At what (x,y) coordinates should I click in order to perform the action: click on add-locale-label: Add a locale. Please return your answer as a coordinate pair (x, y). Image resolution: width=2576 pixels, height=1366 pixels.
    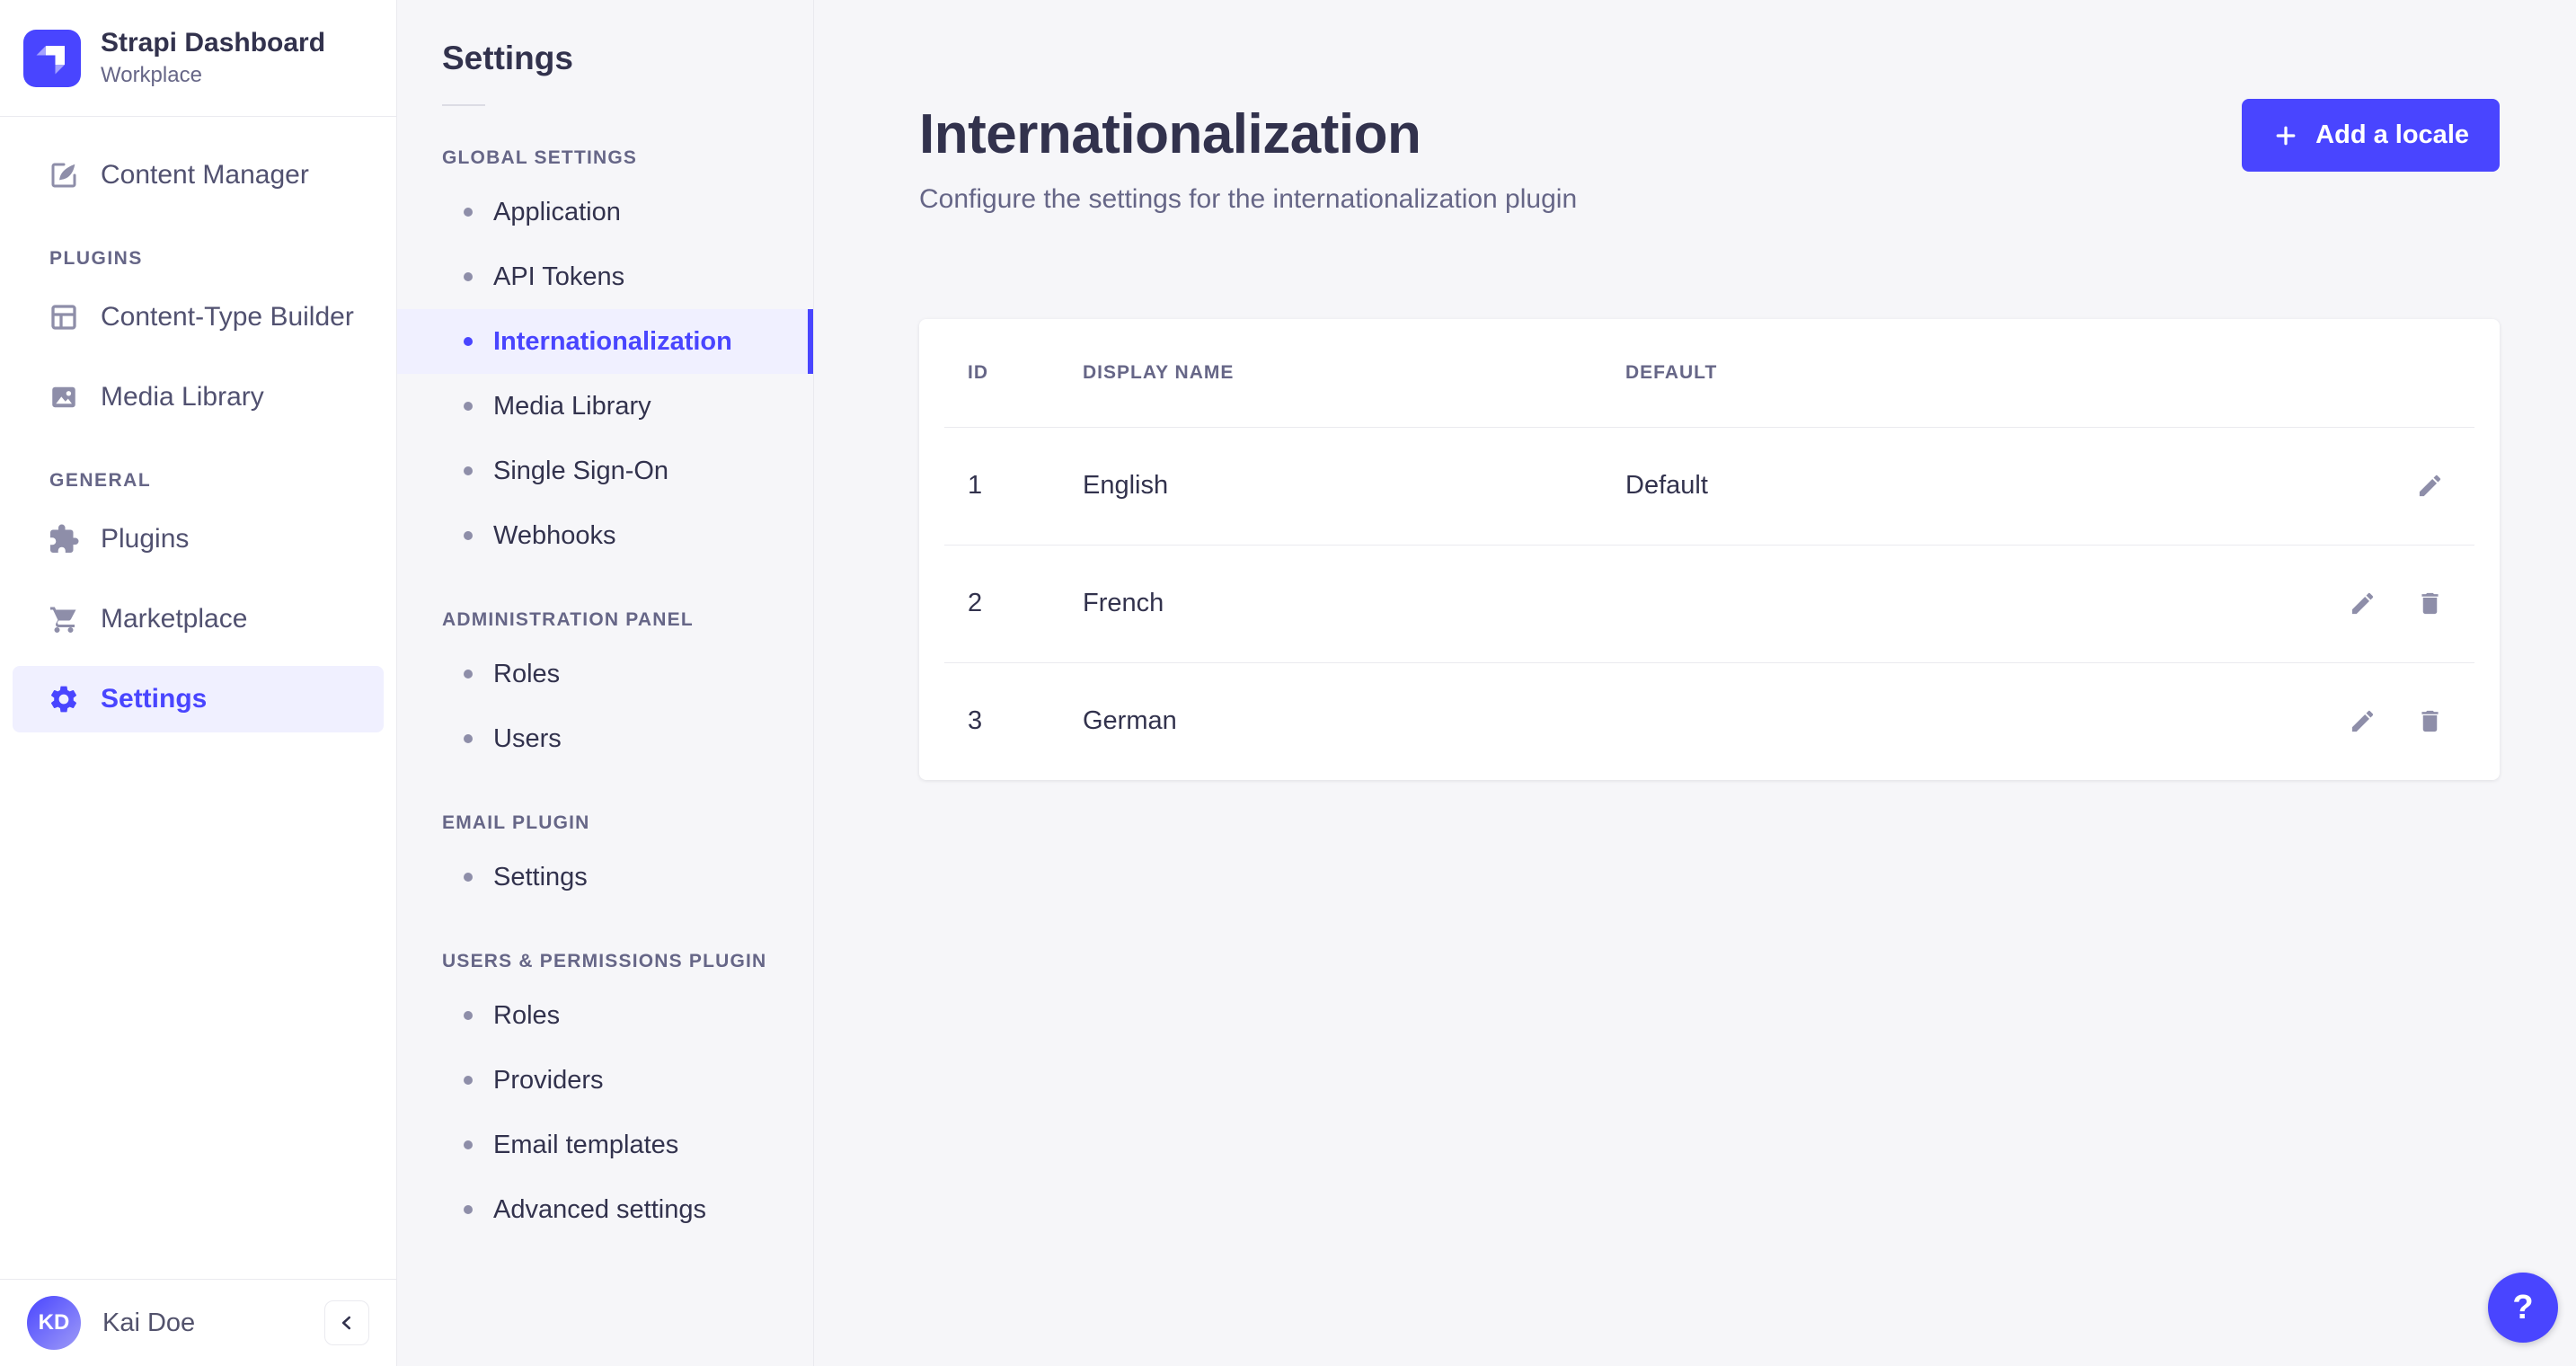
    Looking at the image, I should click on (2392, 134).